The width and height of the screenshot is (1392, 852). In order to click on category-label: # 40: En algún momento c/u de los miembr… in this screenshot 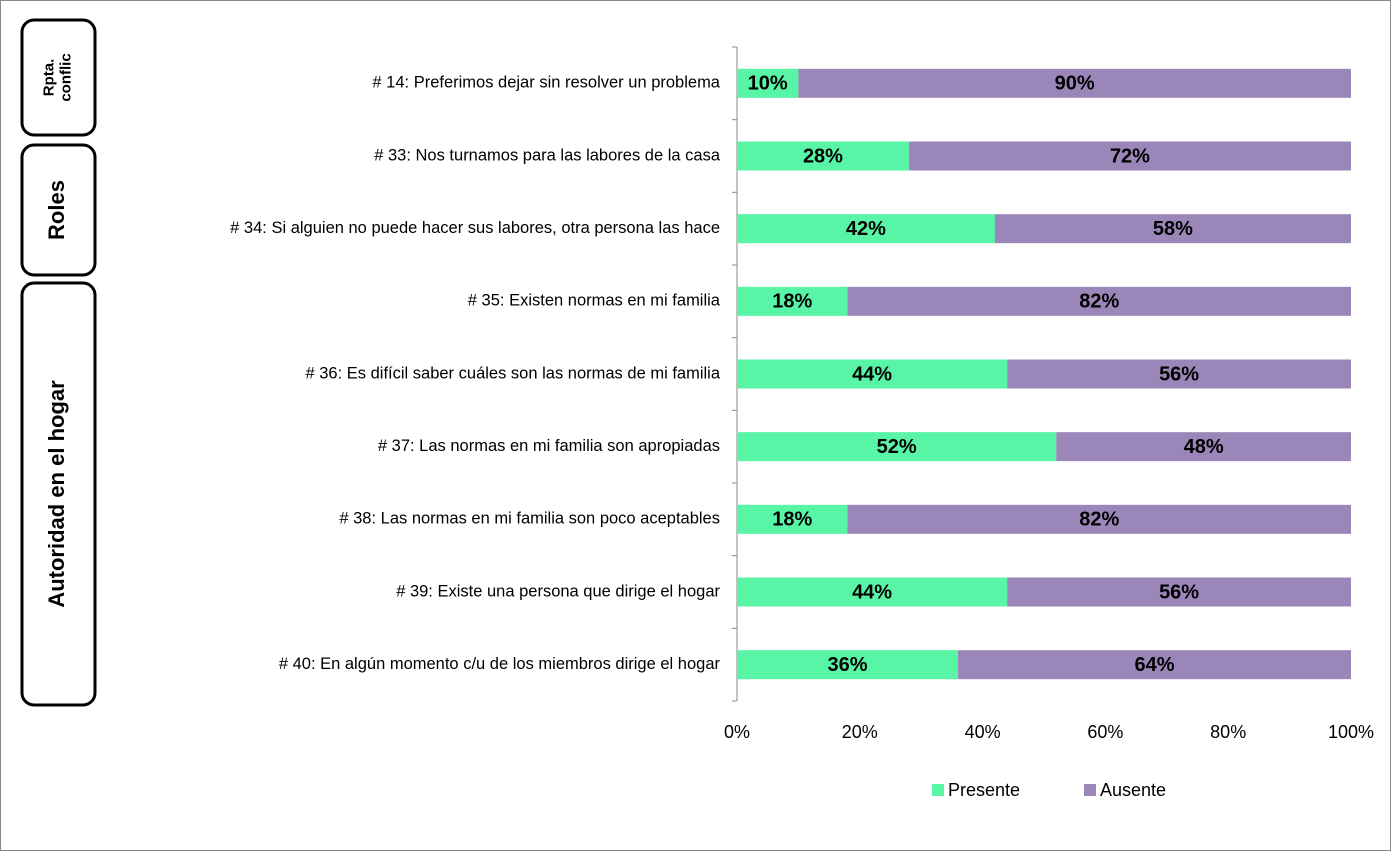, I will do `click(500, 664)`.